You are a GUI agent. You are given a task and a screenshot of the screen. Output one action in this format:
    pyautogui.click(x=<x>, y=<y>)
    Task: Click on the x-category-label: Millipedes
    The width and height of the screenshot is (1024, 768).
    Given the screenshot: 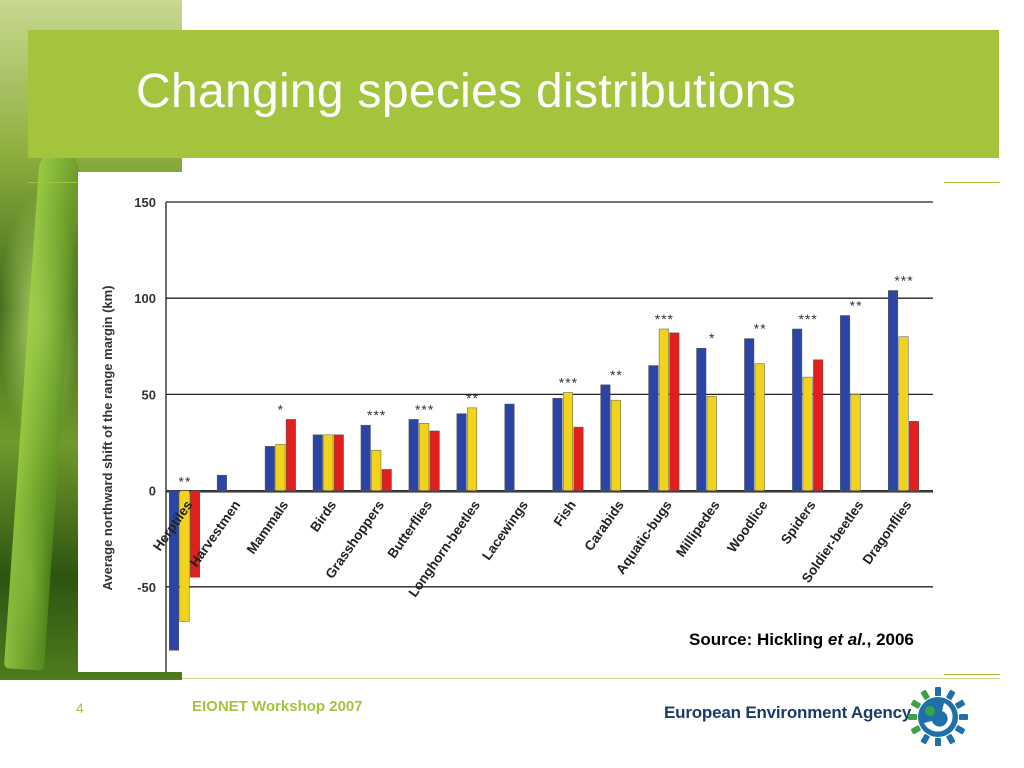 What is the action you would take?
    pyautogui.click(x=698, y=529)
    